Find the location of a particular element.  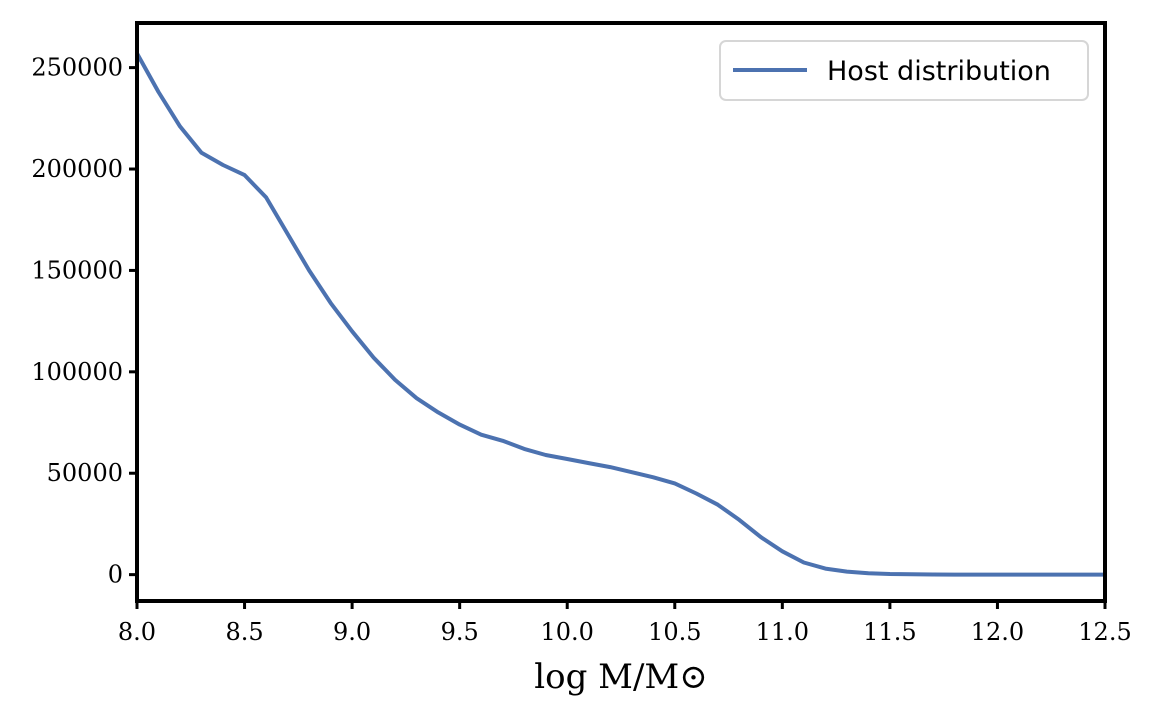

y-tick-label: 0 is located at coordinates (115, 575).